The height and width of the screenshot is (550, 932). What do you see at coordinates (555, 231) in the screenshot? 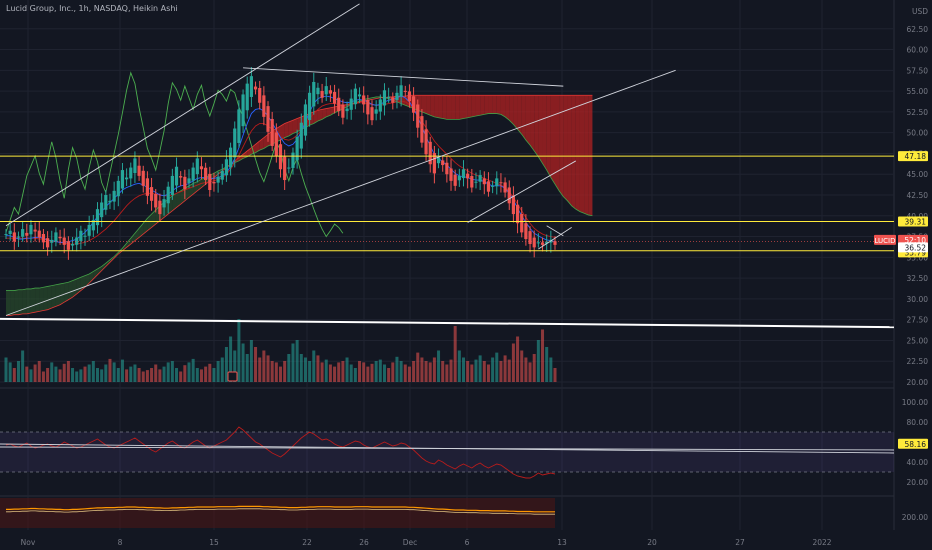
I see `triangle-line` at bounding box center [555, 231].